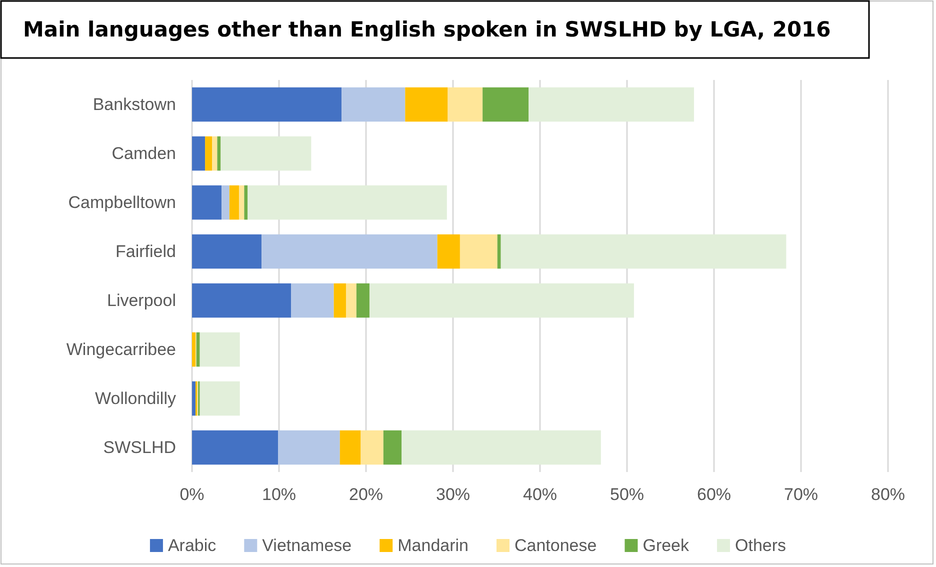  I want to click on y-tick-label: SWSLHD, so click(139, 447).